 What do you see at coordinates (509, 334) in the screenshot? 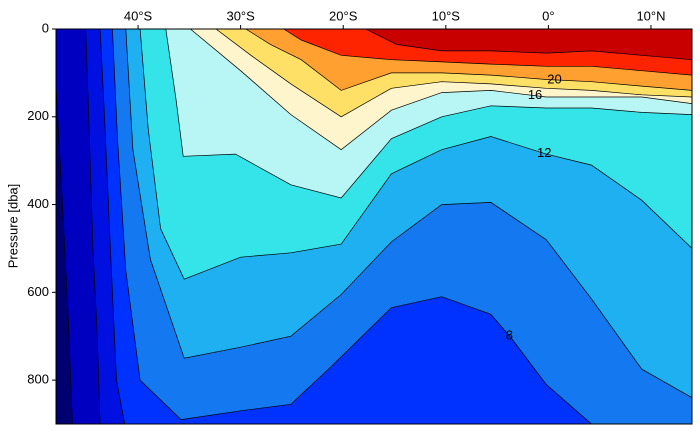
I see `contour-label: 8` at bounding box center [509, 334].